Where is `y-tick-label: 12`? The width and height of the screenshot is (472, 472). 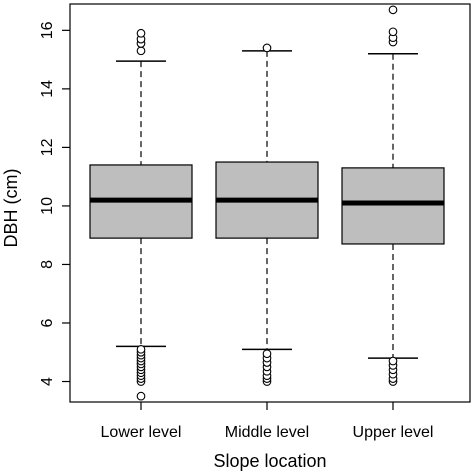 y-tick-label: 12 is located at coordinates (47, 147).